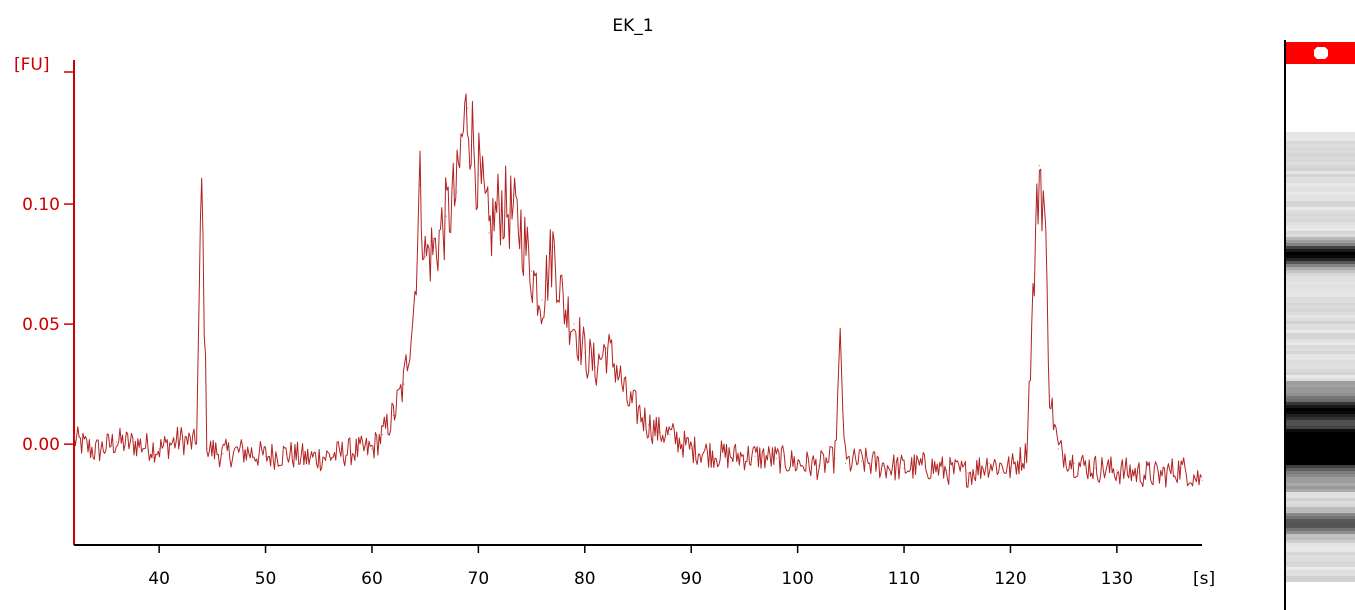  I want to click on marker-dot-icon, so click(1321, 53).